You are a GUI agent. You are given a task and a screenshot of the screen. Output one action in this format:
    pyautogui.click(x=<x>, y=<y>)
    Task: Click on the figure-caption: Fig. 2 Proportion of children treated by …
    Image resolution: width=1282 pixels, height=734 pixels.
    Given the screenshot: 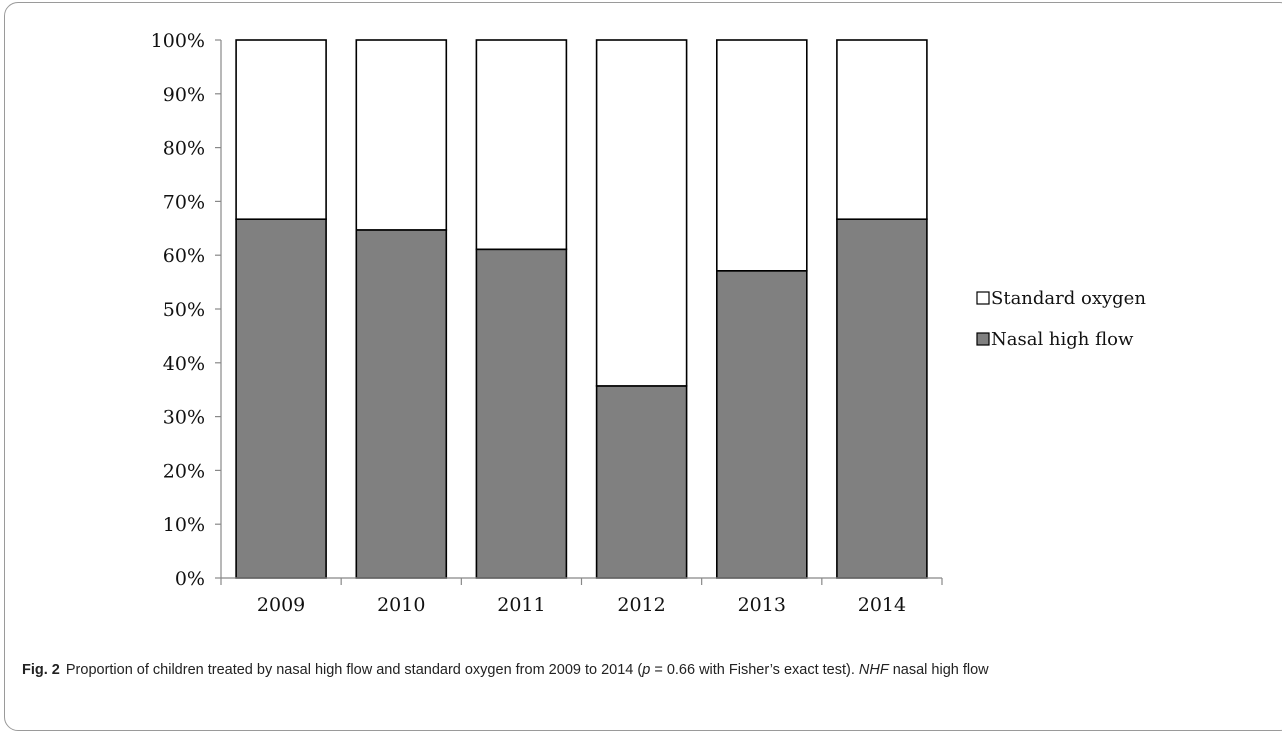 What is the action you would take?
    pyautogui.click(x=647, y=670)
    